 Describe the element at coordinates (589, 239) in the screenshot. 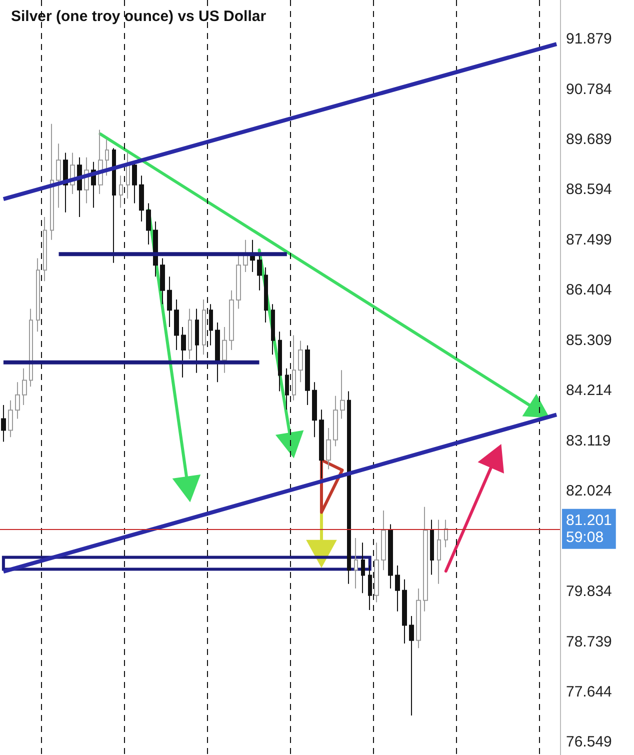

I see `y-tick-label: 87.499` at that location.